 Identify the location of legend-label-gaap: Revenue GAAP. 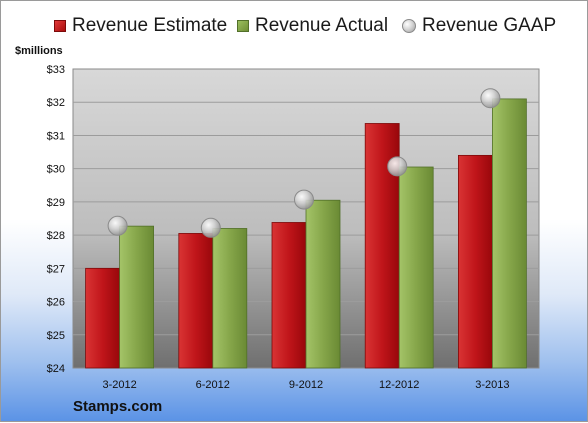
(489, 25).